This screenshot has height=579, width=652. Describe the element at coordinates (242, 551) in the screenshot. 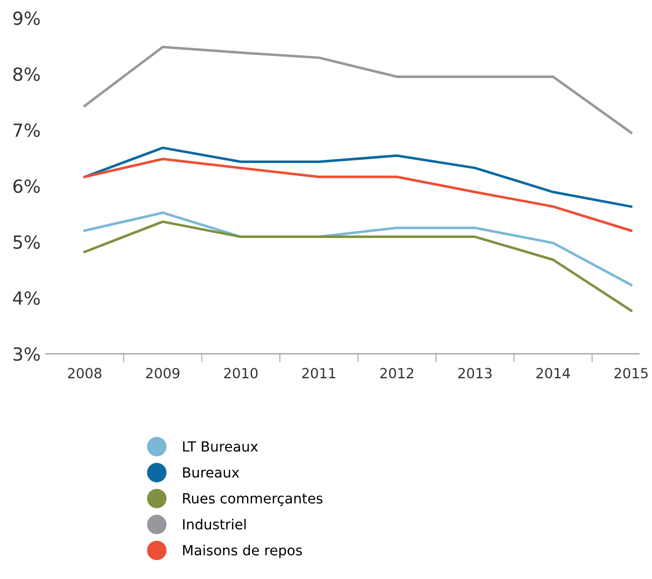

I see `legend-label: Maisons de repos` at that location.